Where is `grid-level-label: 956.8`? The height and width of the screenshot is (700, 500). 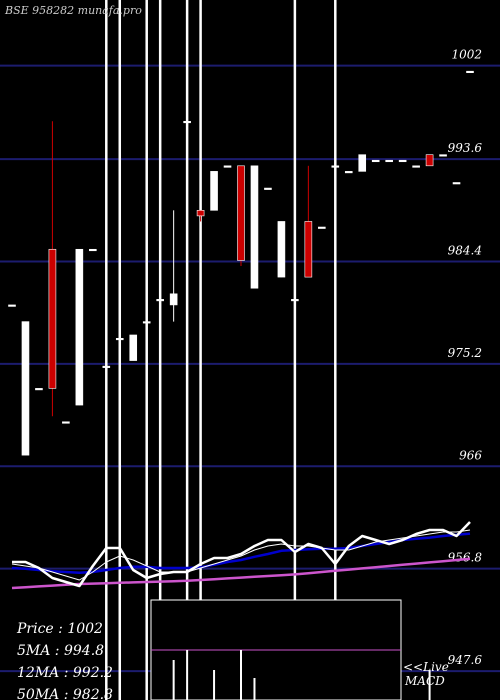
grid-level-label: 956.8 is located at coordinates (465, 558).